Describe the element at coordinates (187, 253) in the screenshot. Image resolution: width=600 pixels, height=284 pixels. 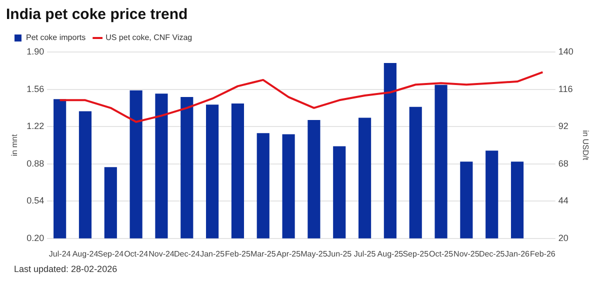
I see `x-tick-label: Dec-24` at that location.